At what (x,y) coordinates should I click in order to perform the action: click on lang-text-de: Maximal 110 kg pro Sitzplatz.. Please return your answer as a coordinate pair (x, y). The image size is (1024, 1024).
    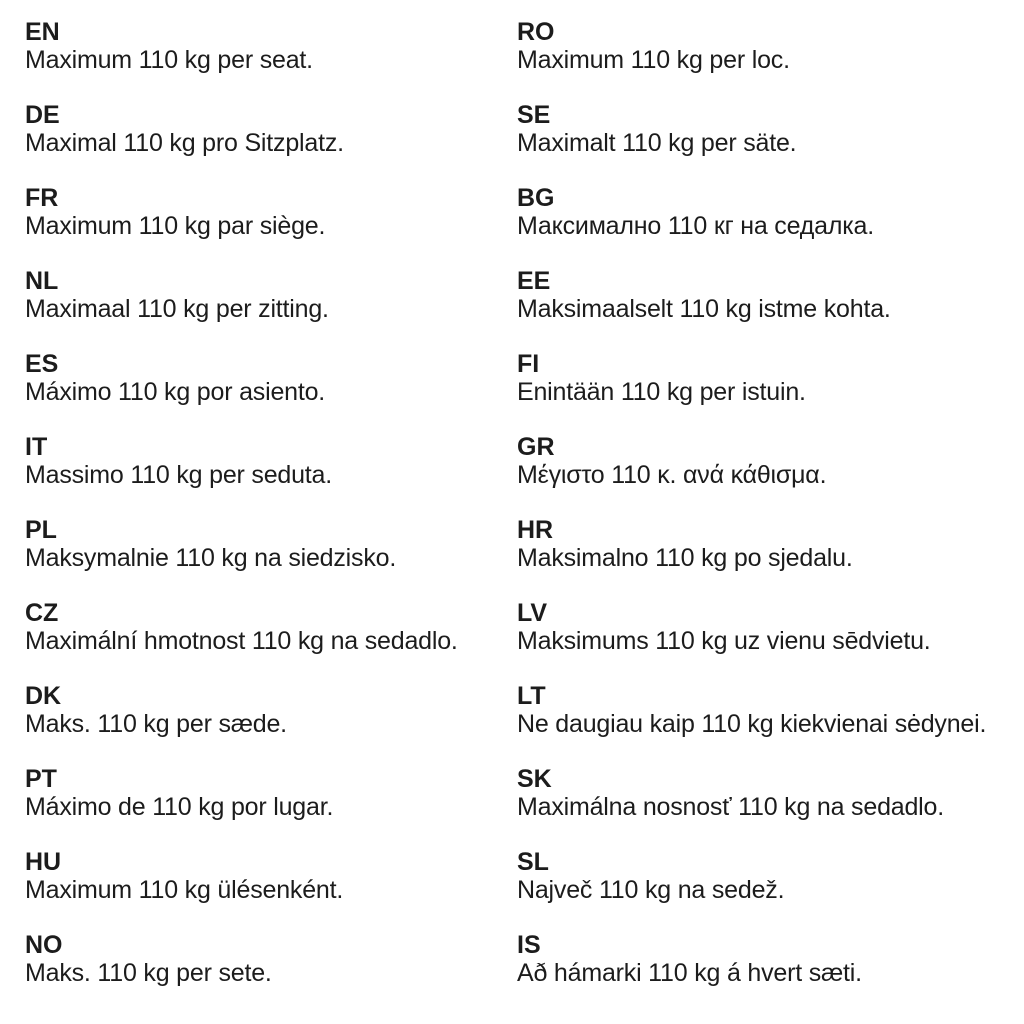
    Looking at the image, I should click on (184, 143).